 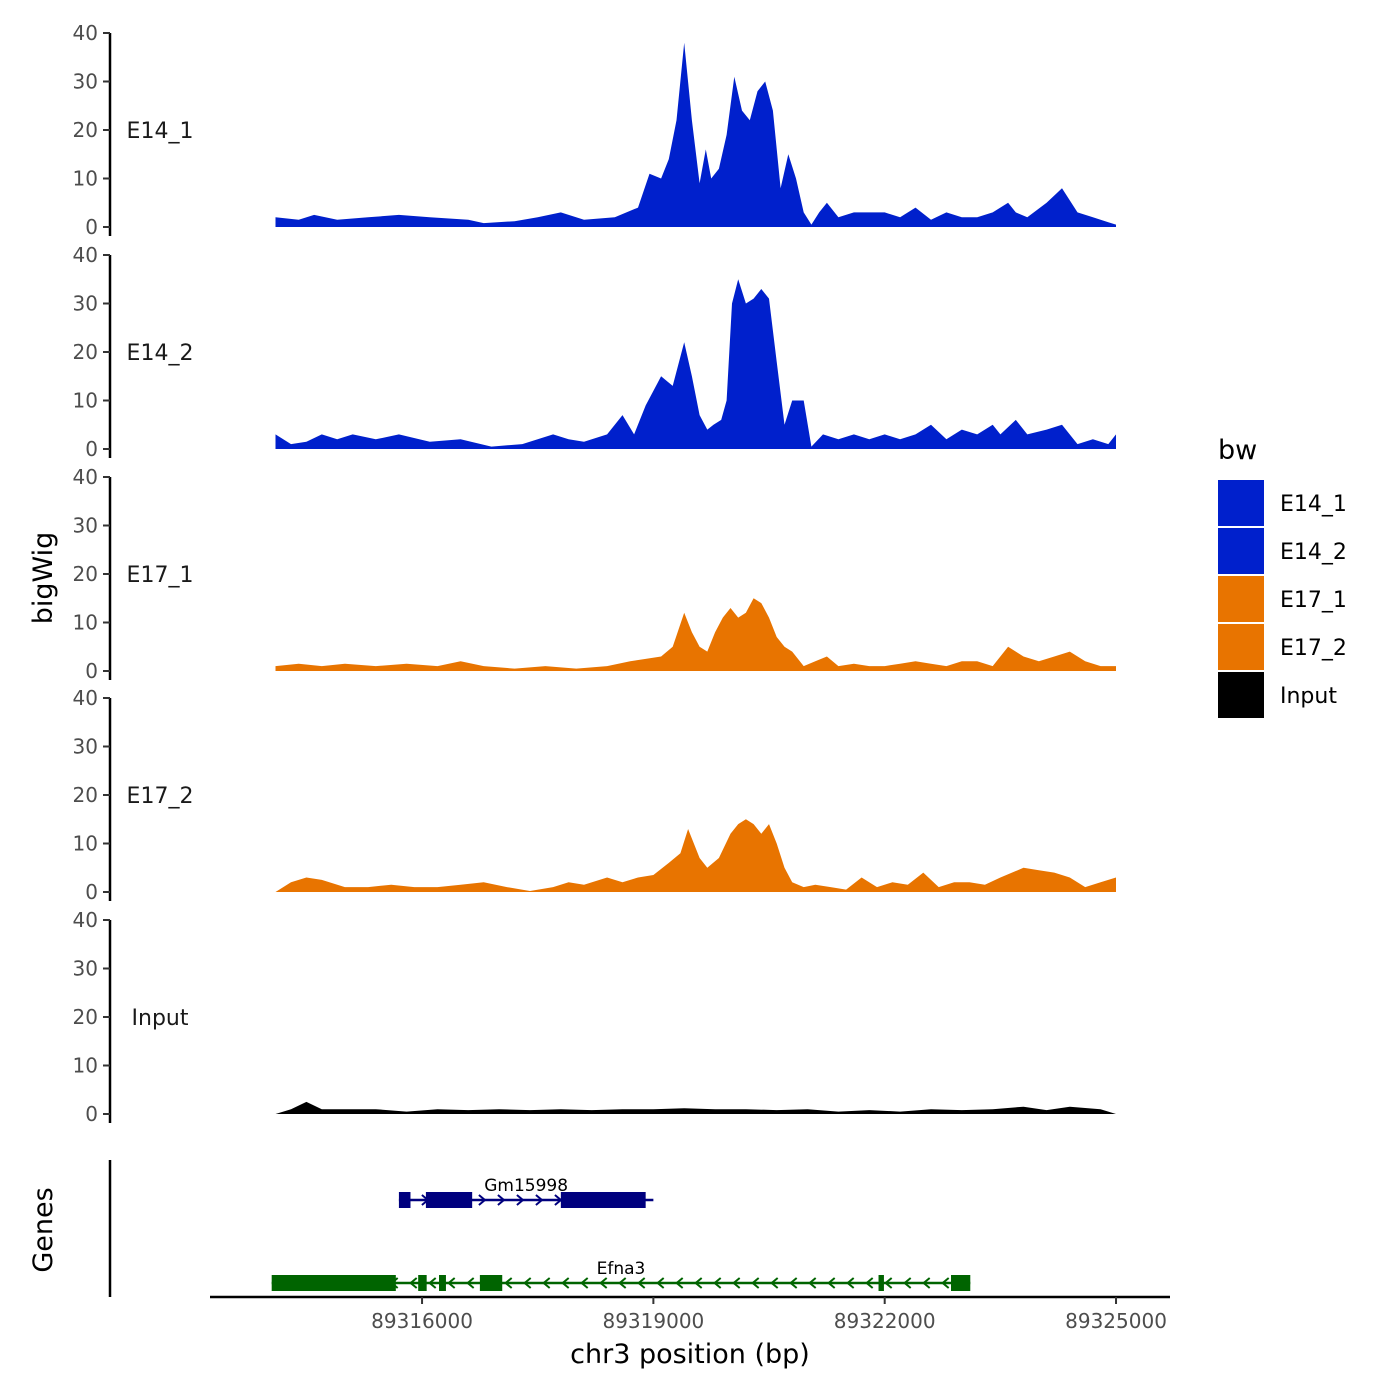 What do you see at coordinates (539, 1228) in the screenshot?
I see `genes-track: Gm15998 Efna3` at bounding box center [539, 1228].